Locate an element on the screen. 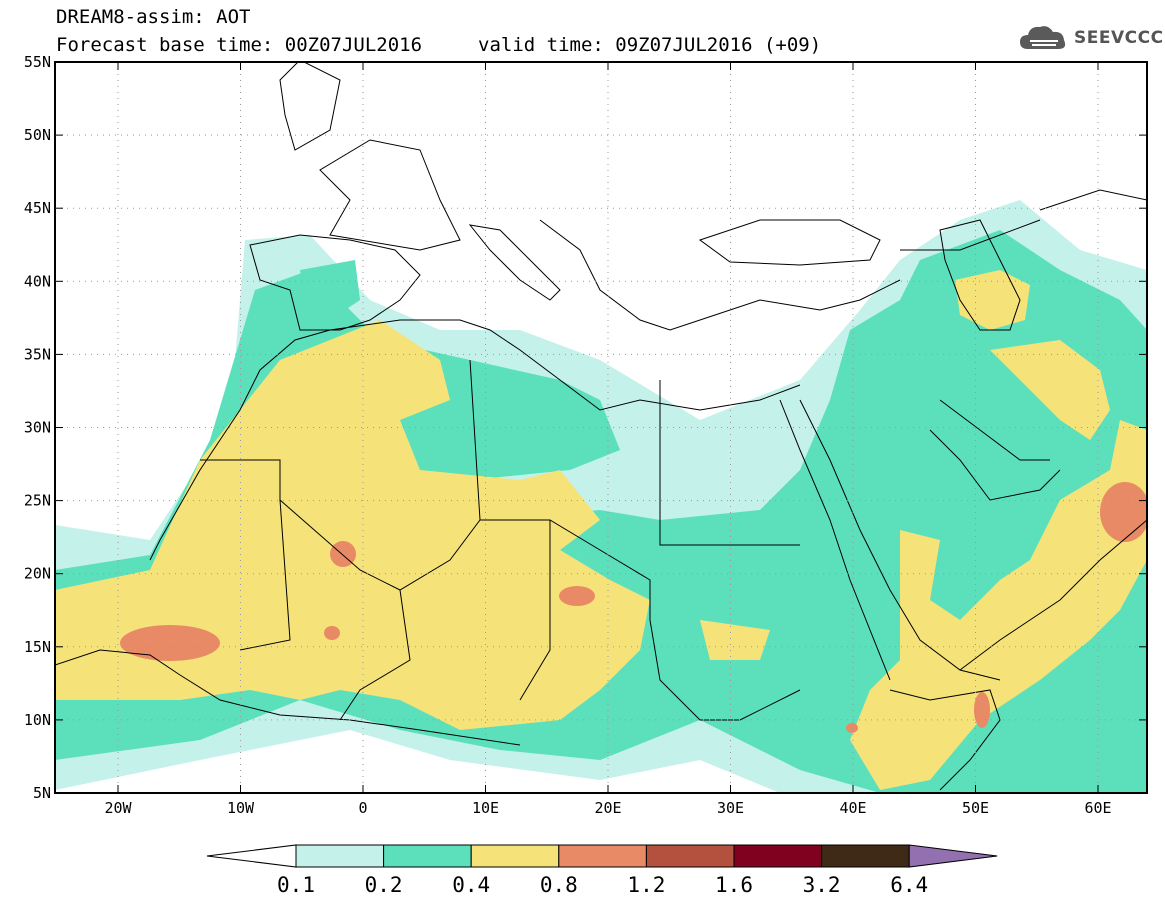 Image resolution: width=1165 pixels, height=905 pixels. colorbar-label: 0.4 is located at coordinates (471, 885).